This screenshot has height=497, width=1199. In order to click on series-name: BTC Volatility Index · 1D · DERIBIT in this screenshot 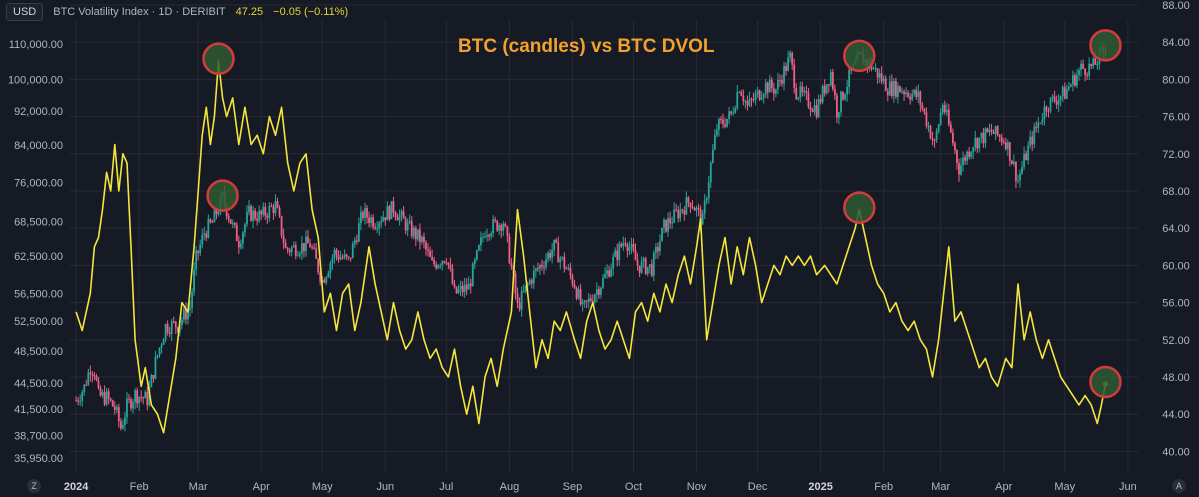, I will do `click(139, 12)`.